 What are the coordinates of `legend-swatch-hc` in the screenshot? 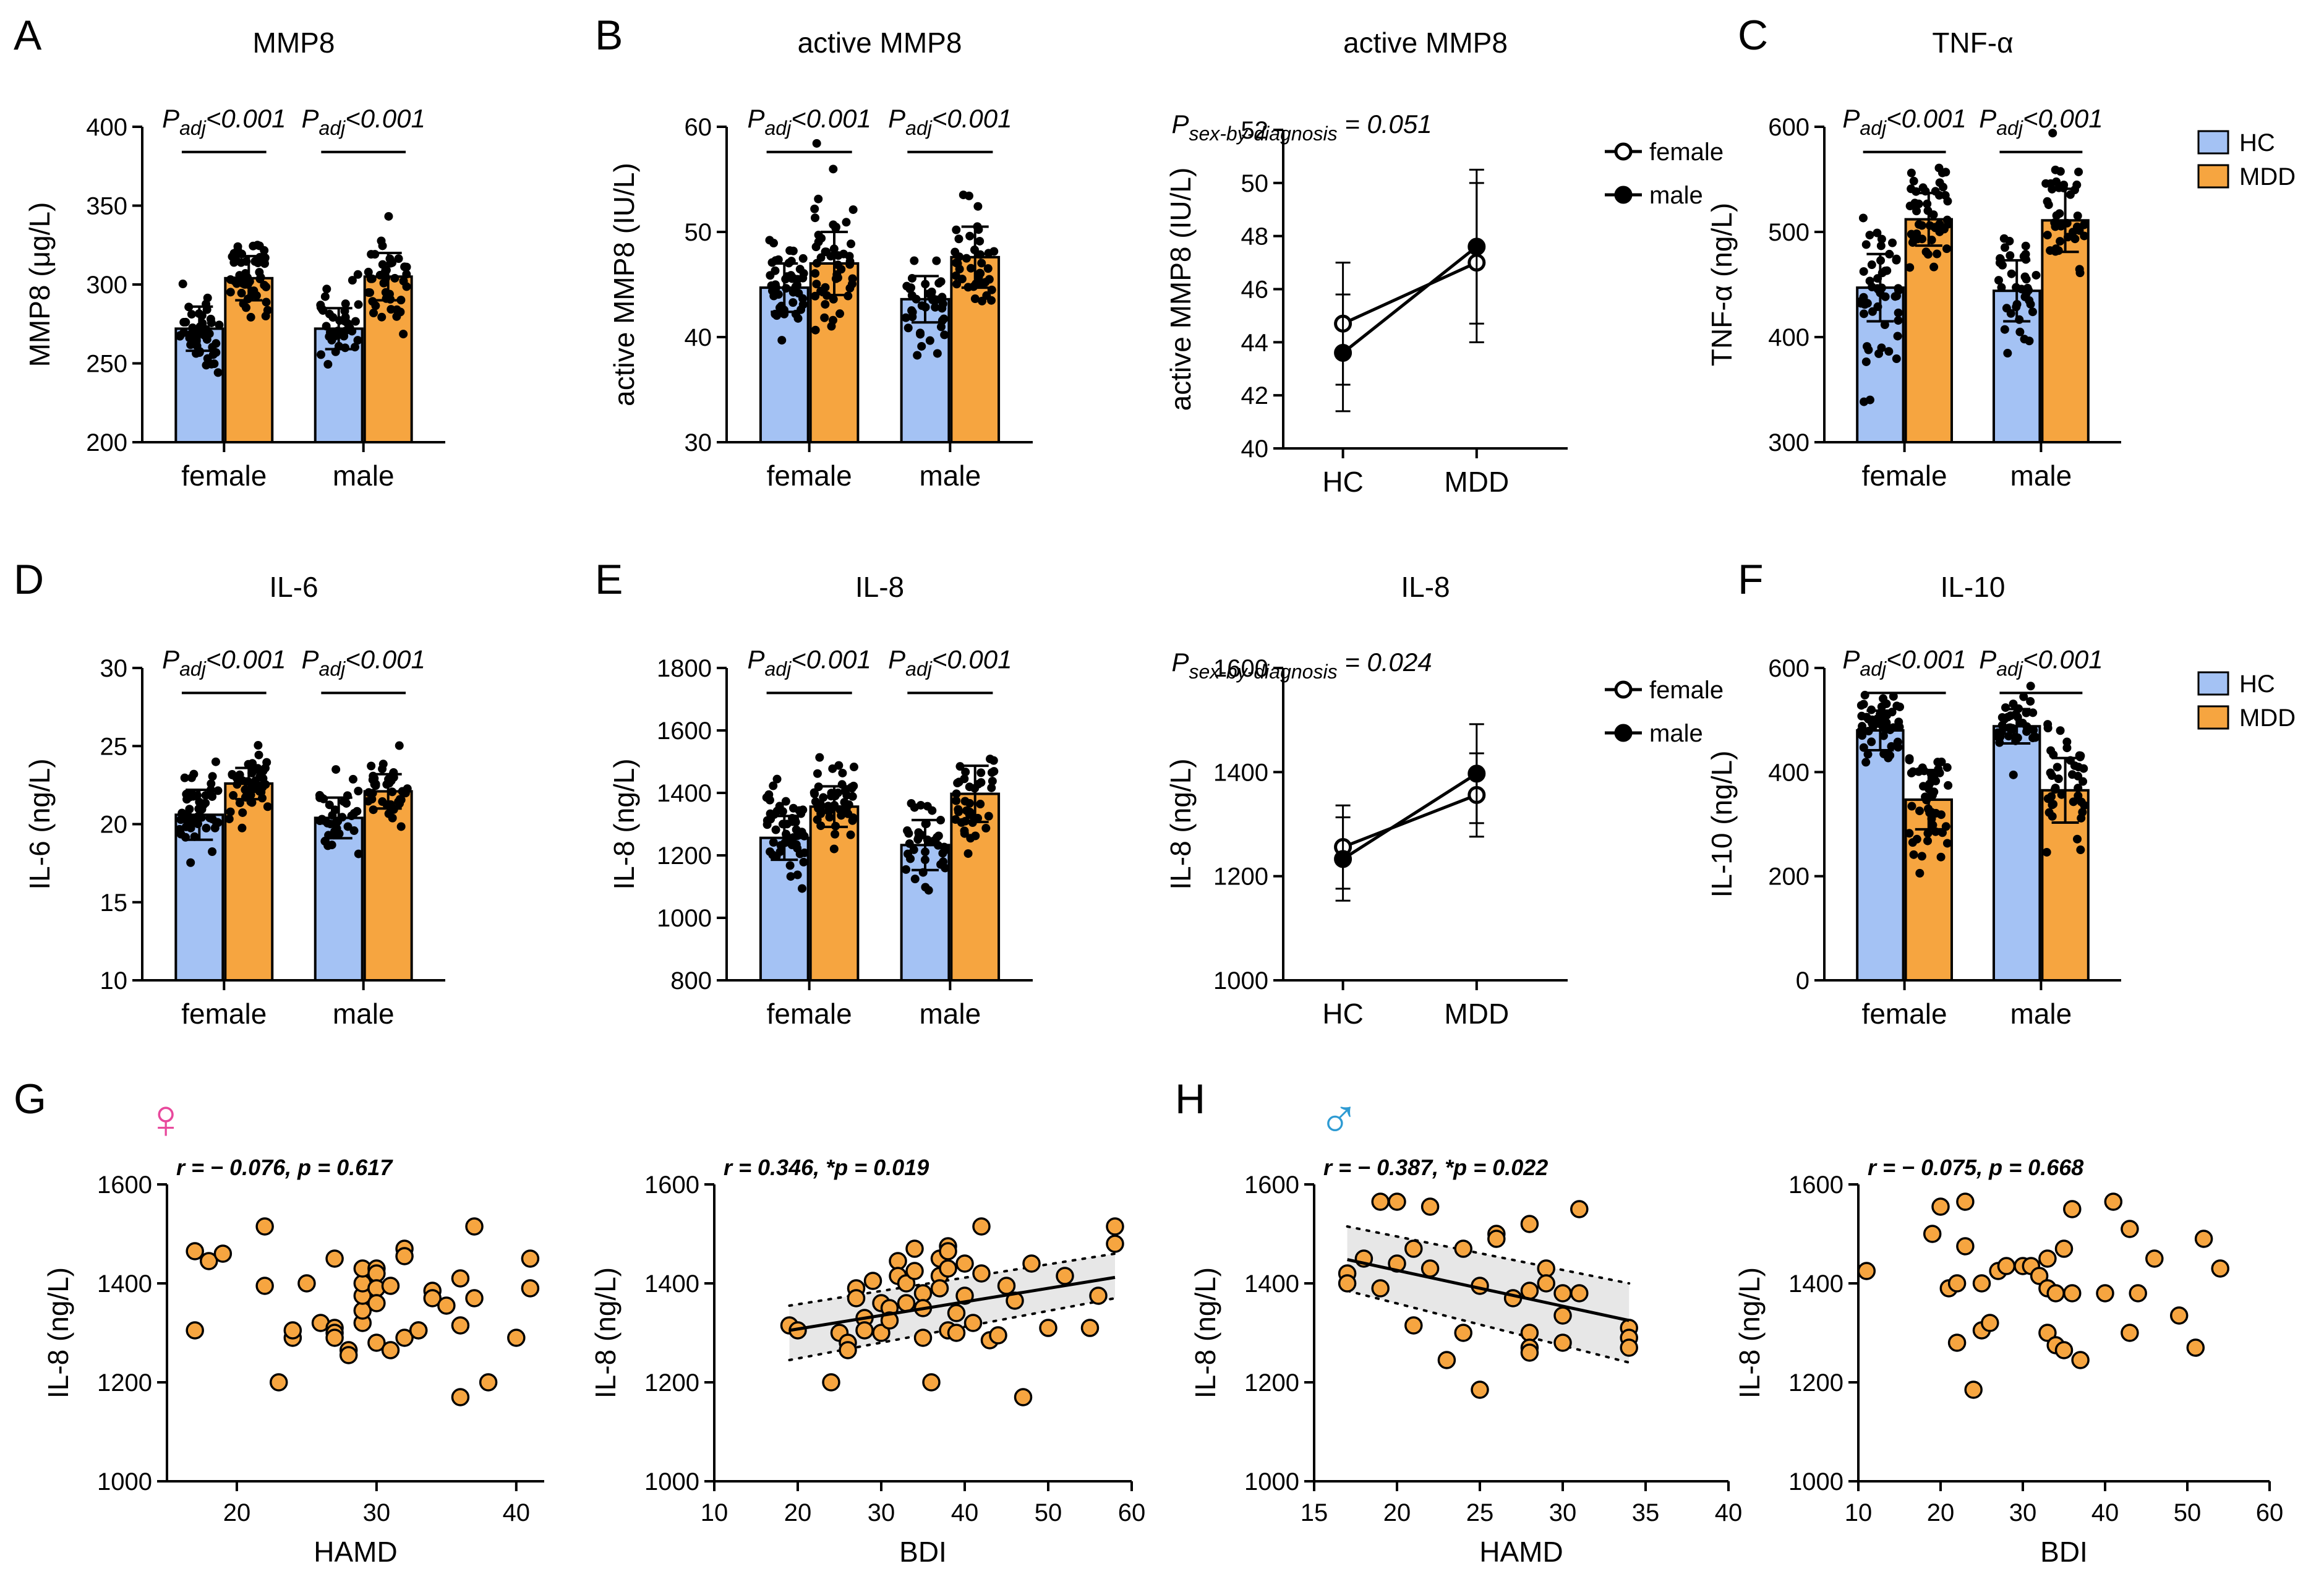 It's located at (2213, 142).